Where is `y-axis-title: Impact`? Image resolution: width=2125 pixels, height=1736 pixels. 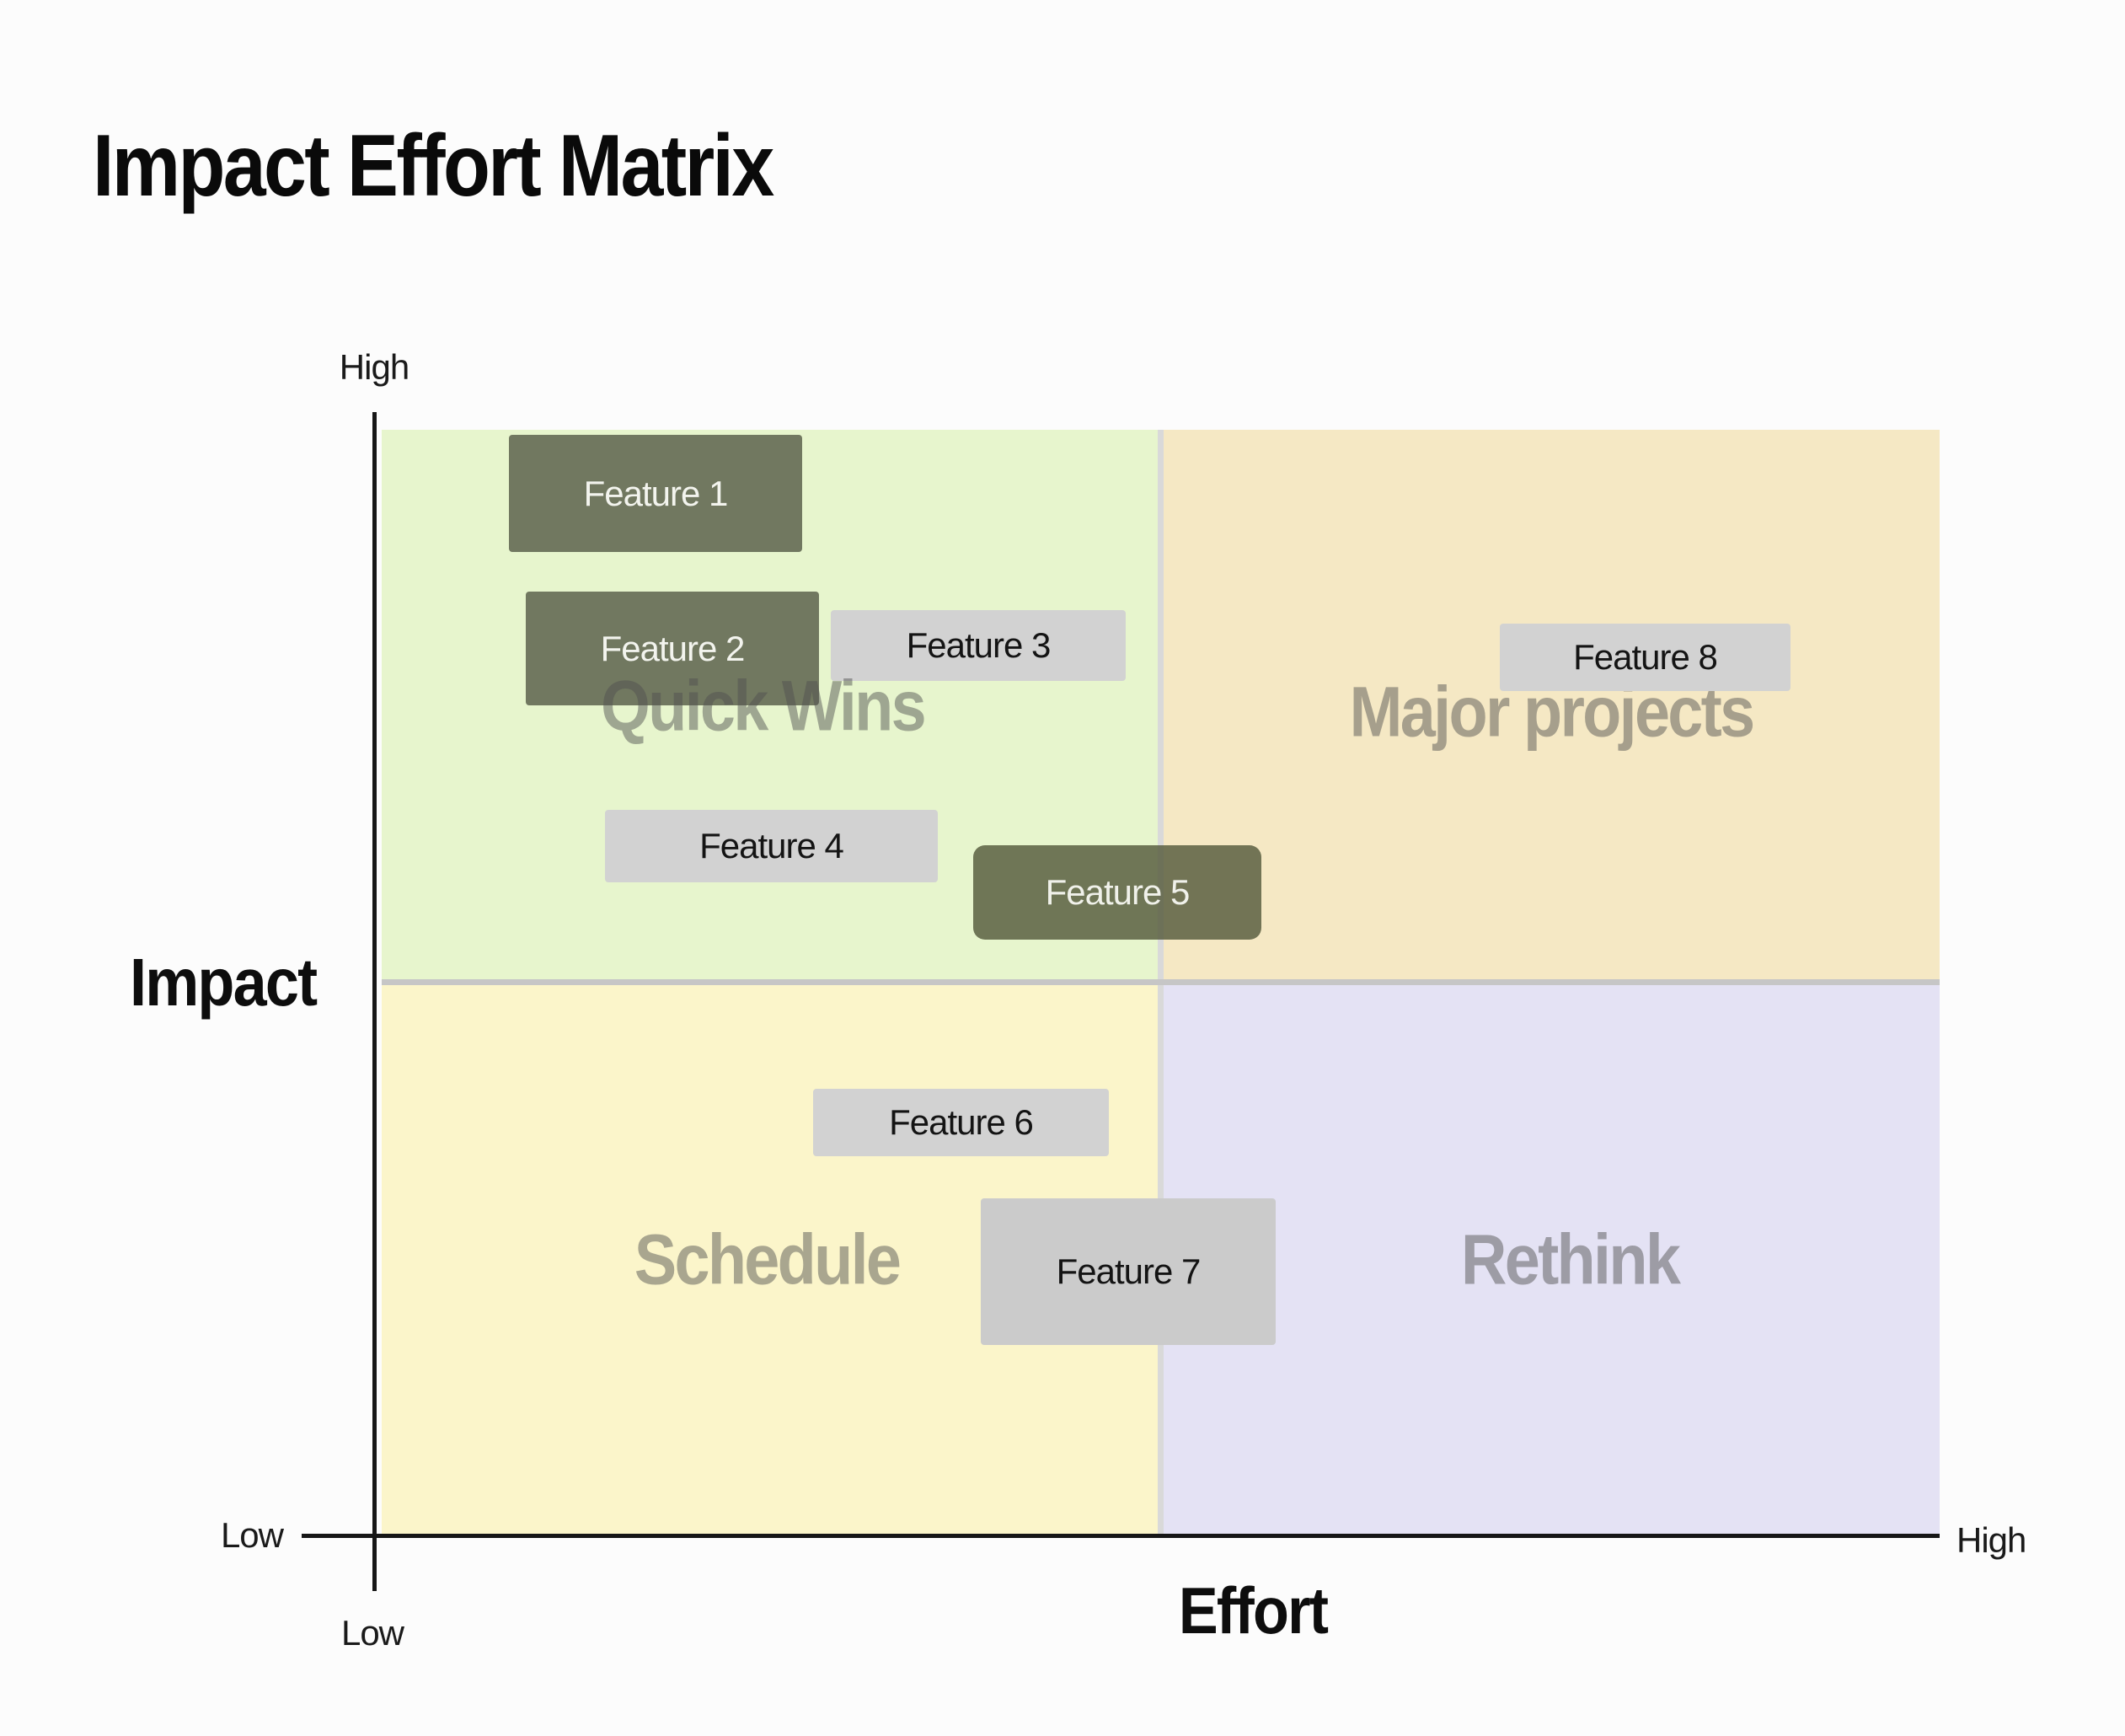
y-axis-title: Impact is located at coordinates (224, 982).